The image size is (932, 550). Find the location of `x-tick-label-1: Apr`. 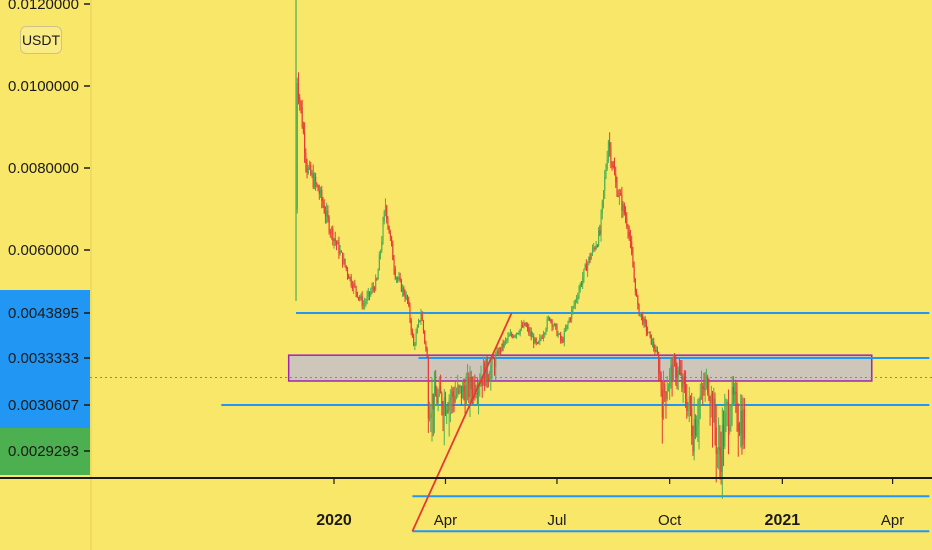

x-tick-label-1: Apr is located at coordinates (445, 520).